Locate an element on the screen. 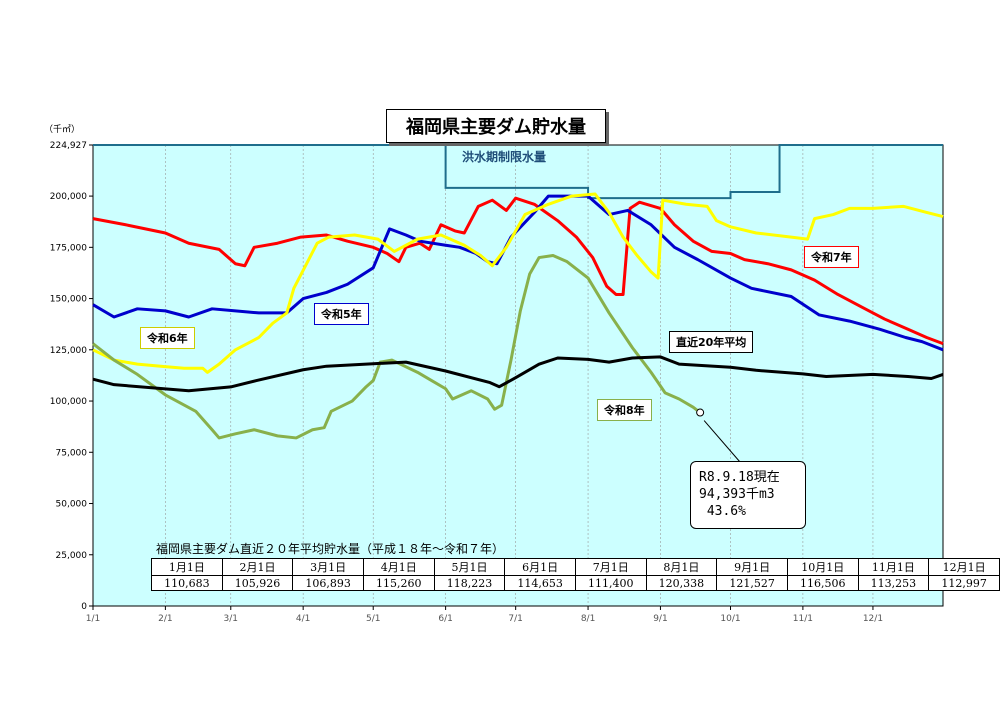 The image size is (1000, 706). y-tick-label: 125,000 is located at coordinates (68, 351).